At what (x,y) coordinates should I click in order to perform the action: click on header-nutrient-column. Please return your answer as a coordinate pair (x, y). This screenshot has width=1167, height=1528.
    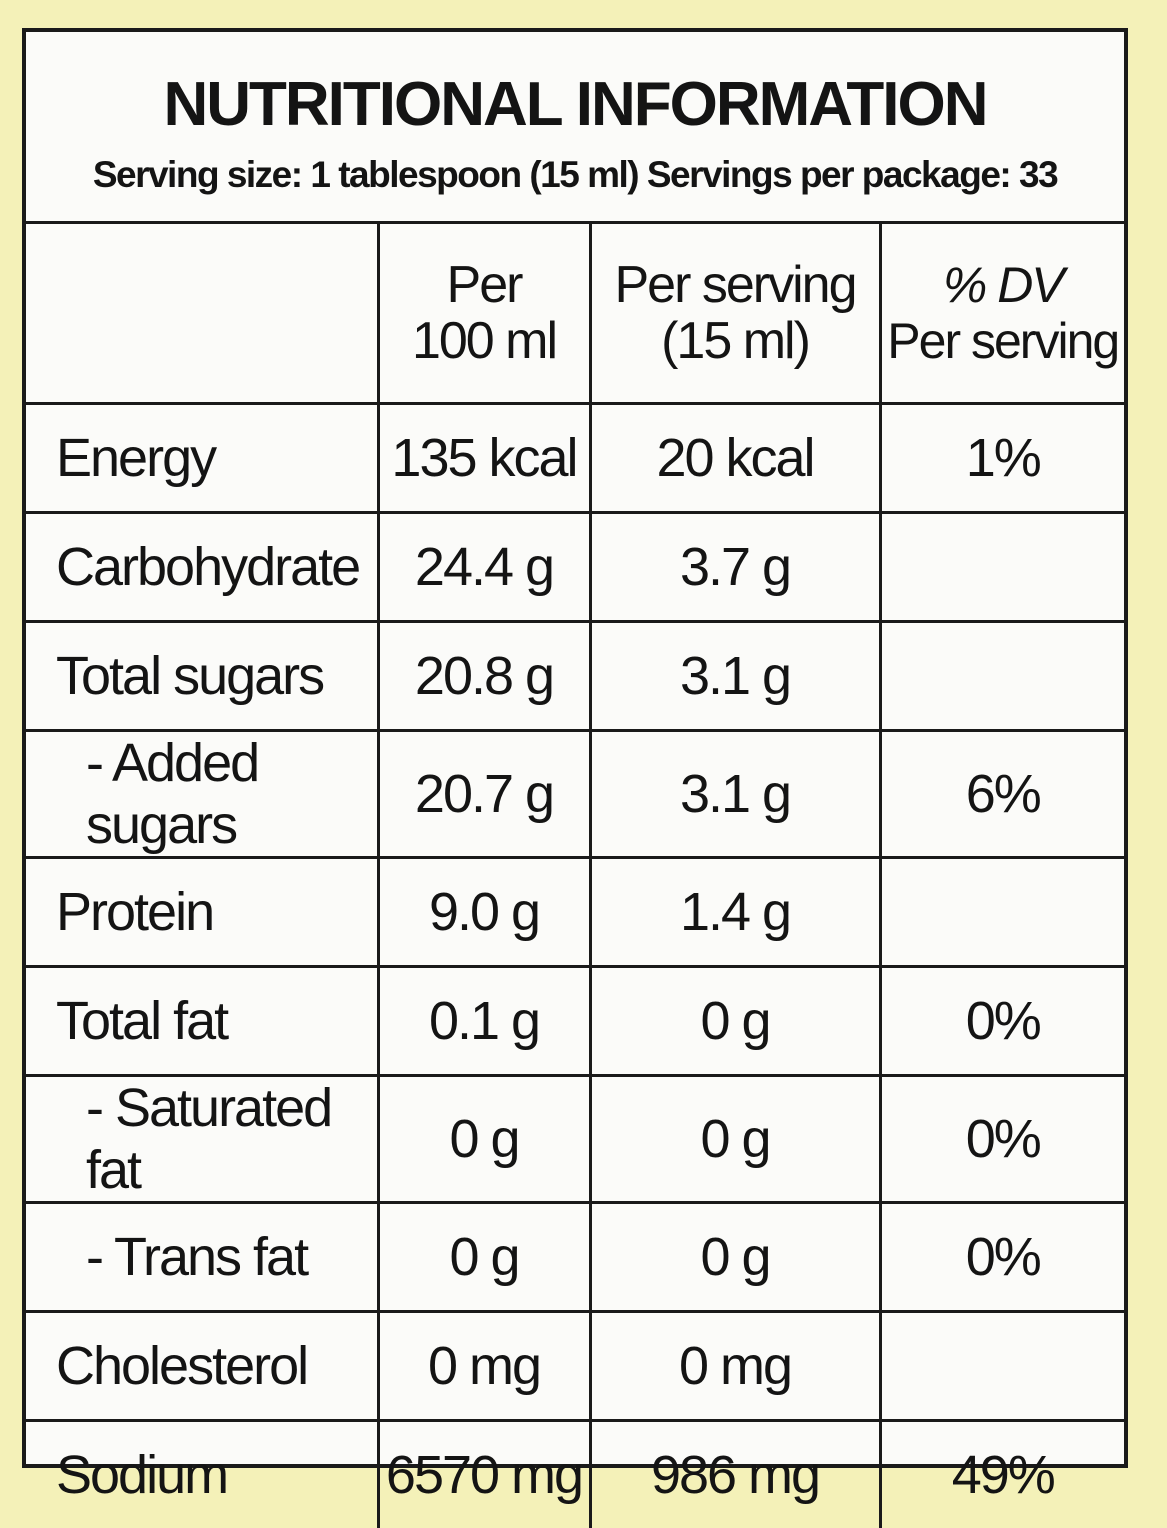
    Looking at the image, I should click on (202, 314).